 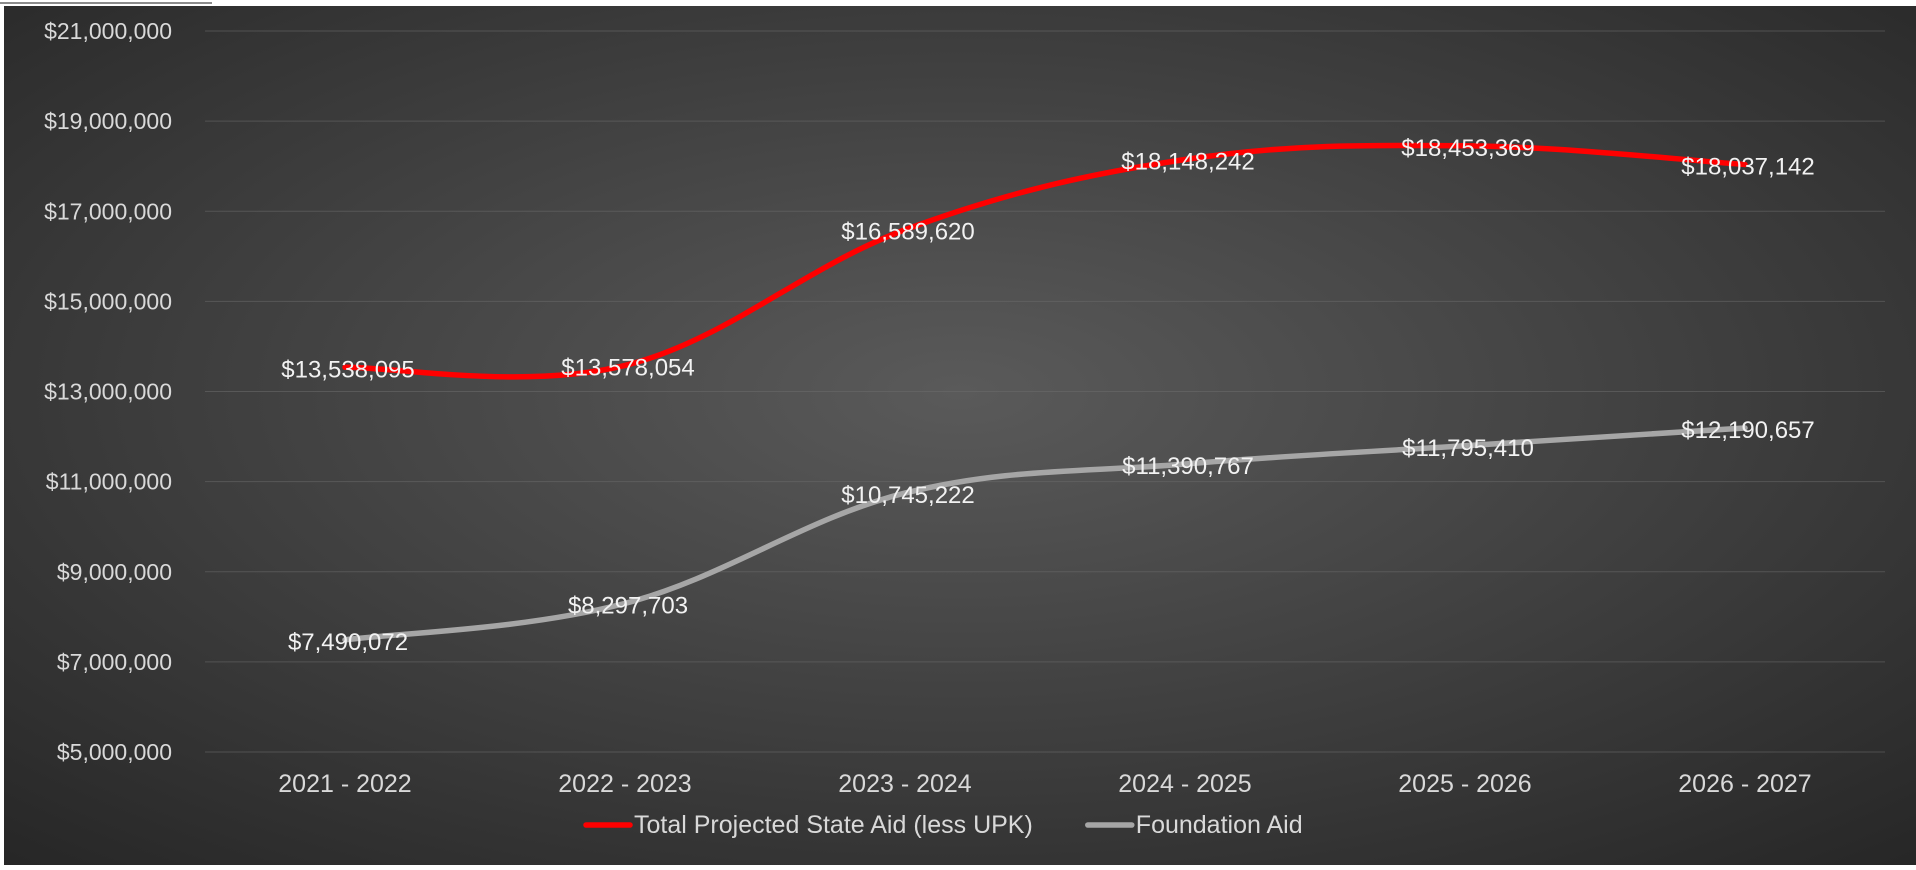 I want to click on y-tick-label: $13,000,000, so click(x=108, y=392).